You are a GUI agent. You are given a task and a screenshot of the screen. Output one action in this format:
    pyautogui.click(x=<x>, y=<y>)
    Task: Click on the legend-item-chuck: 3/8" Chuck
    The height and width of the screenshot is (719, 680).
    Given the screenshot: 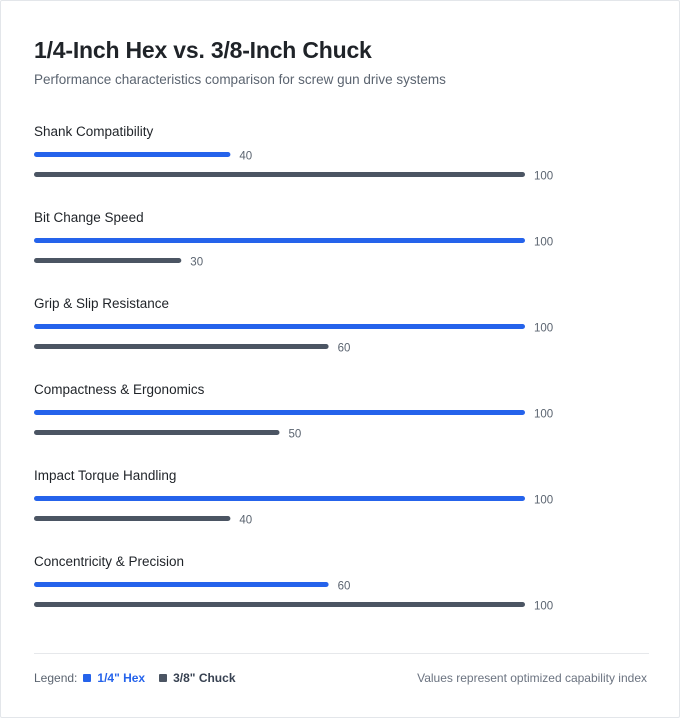 What is the action you would take?
    pyautogui.click(x=197, y=678)
    